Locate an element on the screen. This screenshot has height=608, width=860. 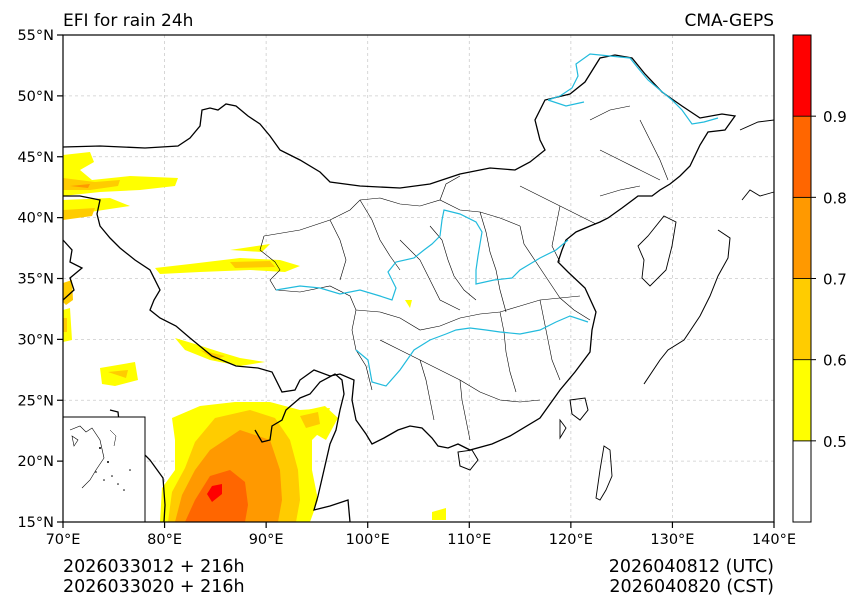
init-time-utc: 2026033012 + 216h is located at coordinates (154, 567).